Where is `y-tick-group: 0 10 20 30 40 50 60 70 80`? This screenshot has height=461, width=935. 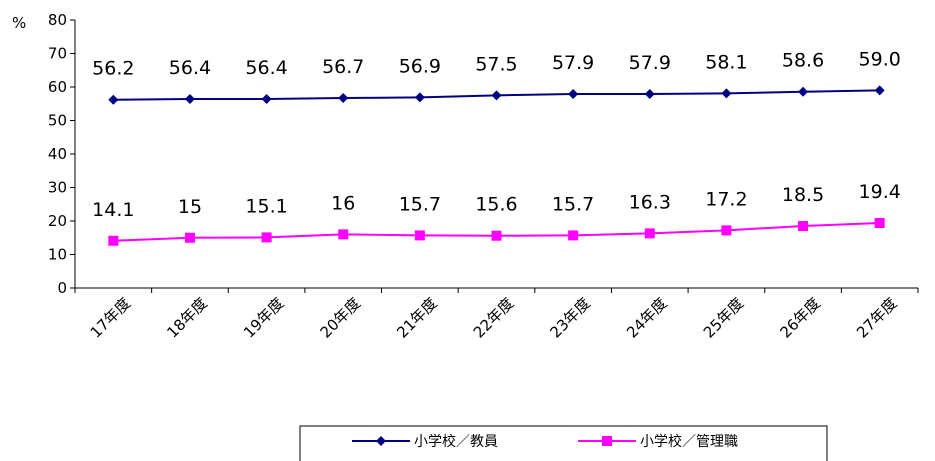 y-tick-group: 0 10 20 30 40 50 60 70 80 is located at coordinates (61, 154).